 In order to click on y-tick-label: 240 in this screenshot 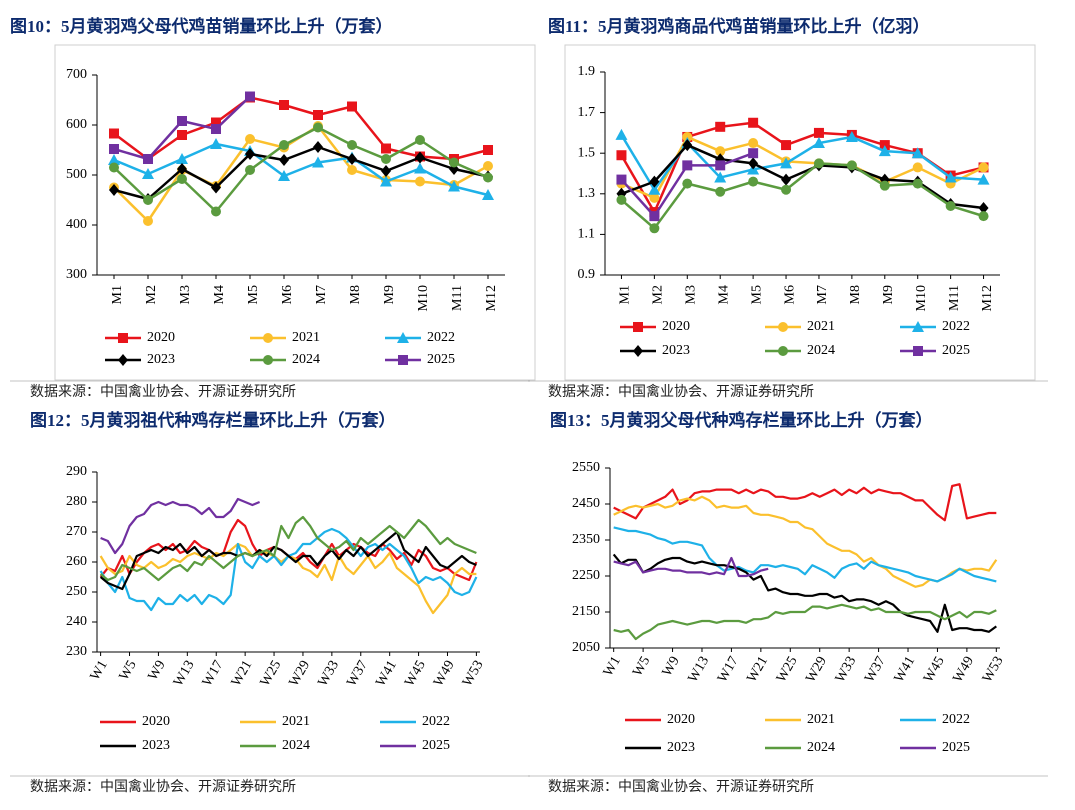, I will do `click(76, 621)`.